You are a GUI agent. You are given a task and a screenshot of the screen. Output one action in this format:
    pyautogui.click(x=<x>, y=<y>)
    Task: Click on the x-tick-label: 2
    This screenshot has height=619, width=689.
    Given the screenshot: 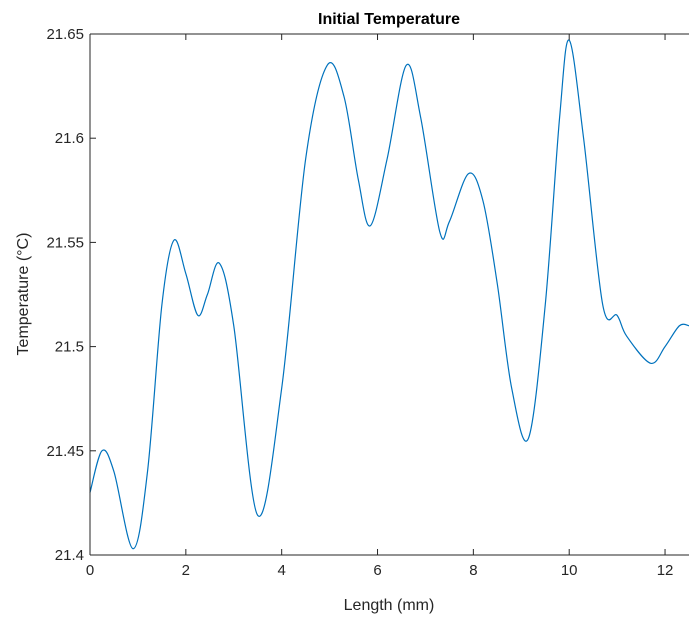 What is the action you would take?
    pyautogui.click(x=186, y=570)
    